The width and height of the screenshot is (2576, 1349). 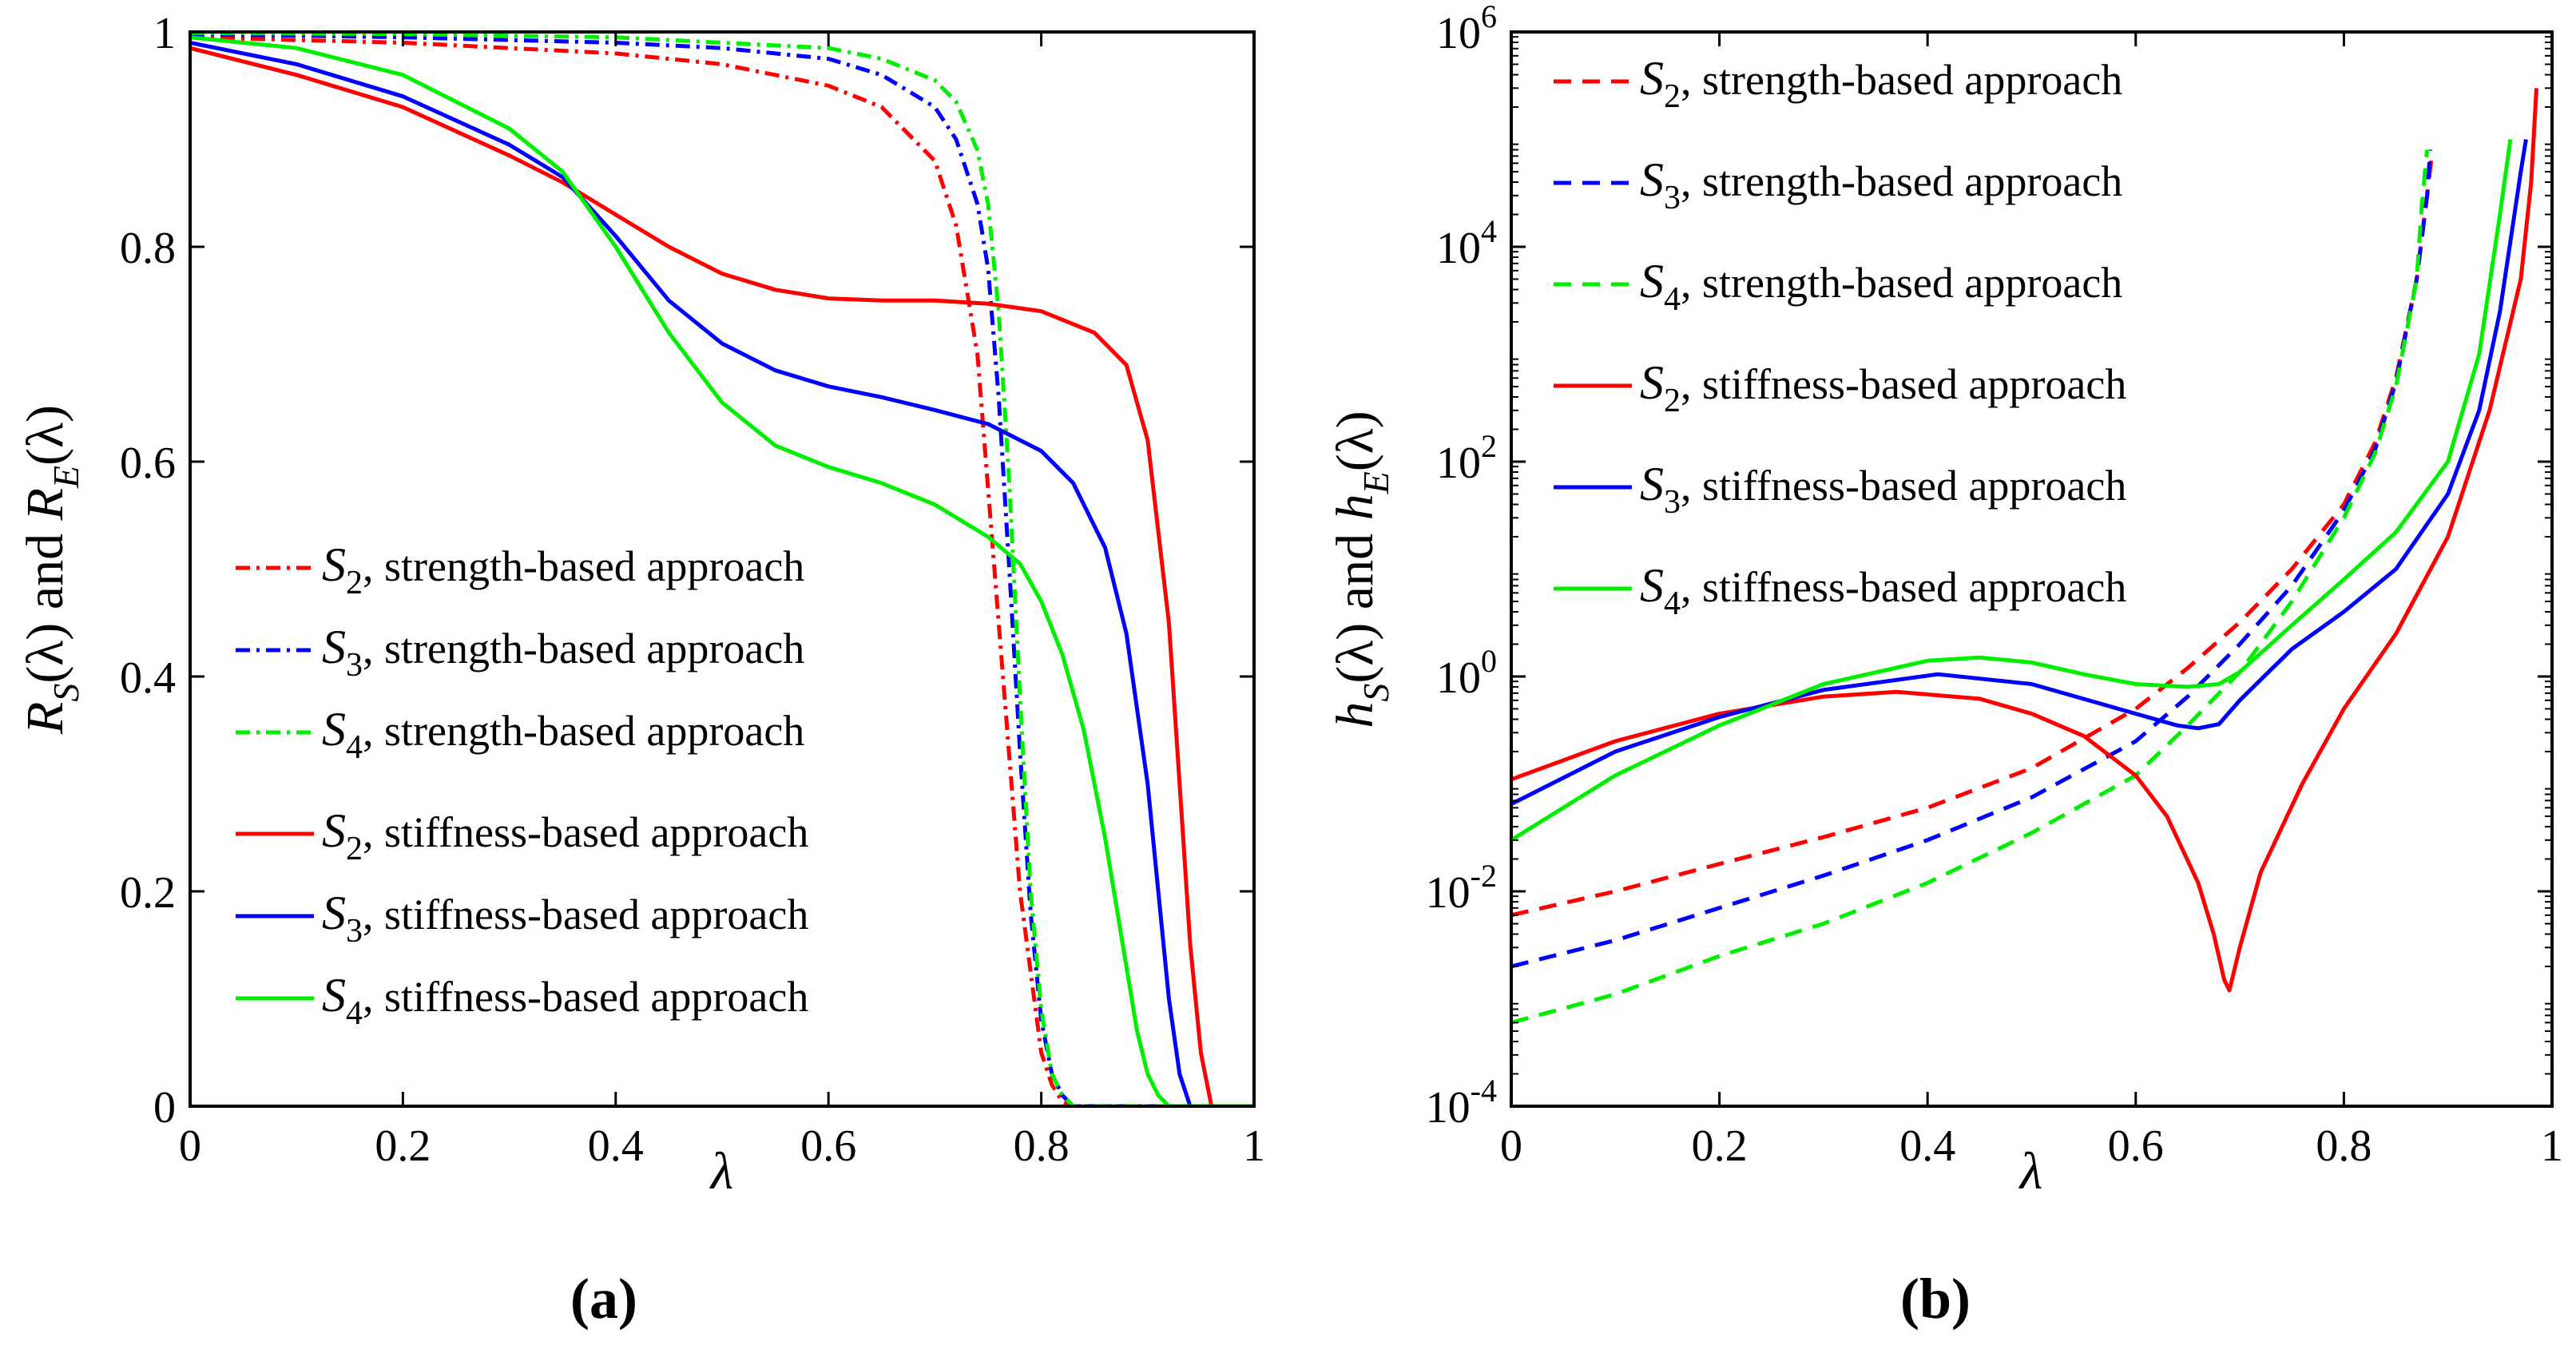 I want to click on y-tick-label: 10², so click(x=1466, y=458).